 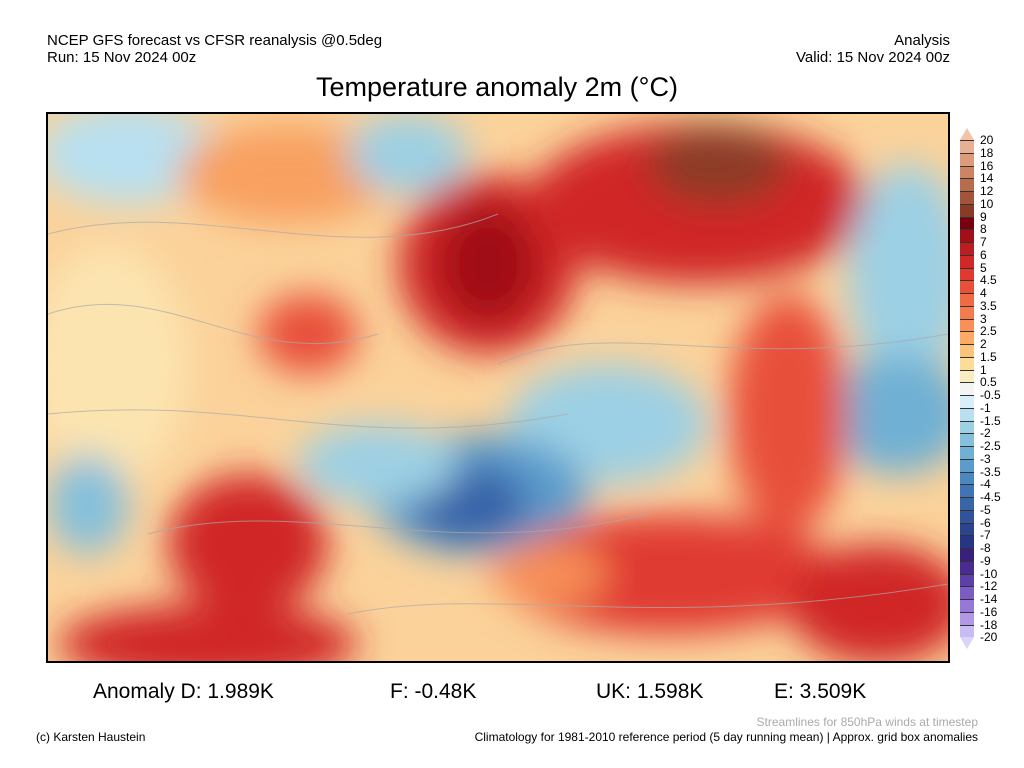 What do you see at coordinates (183, 691) in the screenshot?
I see `anomaly-germany: Anomaly D: 1.989K` at bounding box center [183, 691].